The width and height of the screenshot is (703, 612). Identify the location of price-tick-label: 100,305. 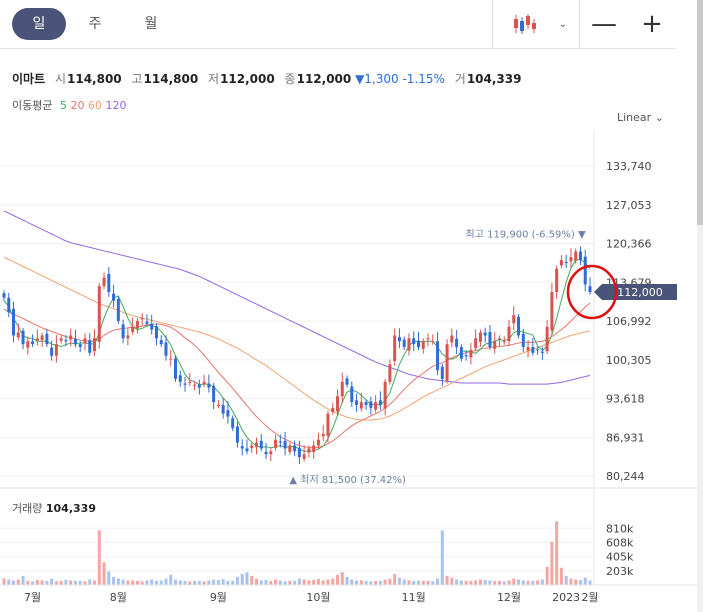
(629, 360).